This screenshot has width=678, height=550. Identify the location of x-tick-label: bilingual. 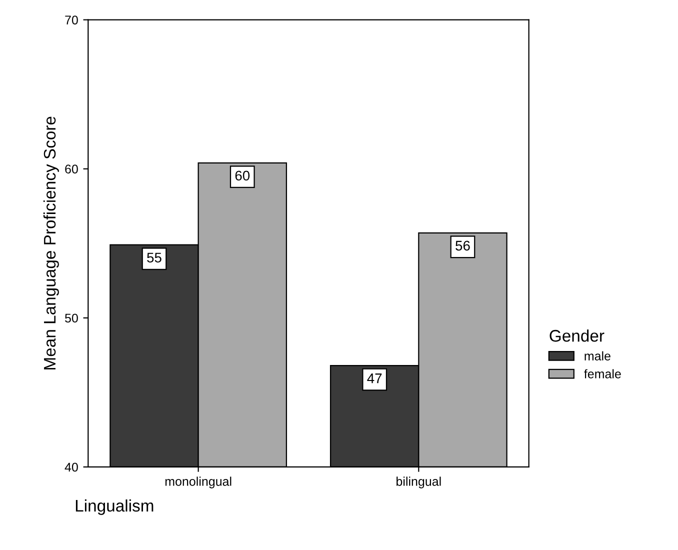
(418, 482).